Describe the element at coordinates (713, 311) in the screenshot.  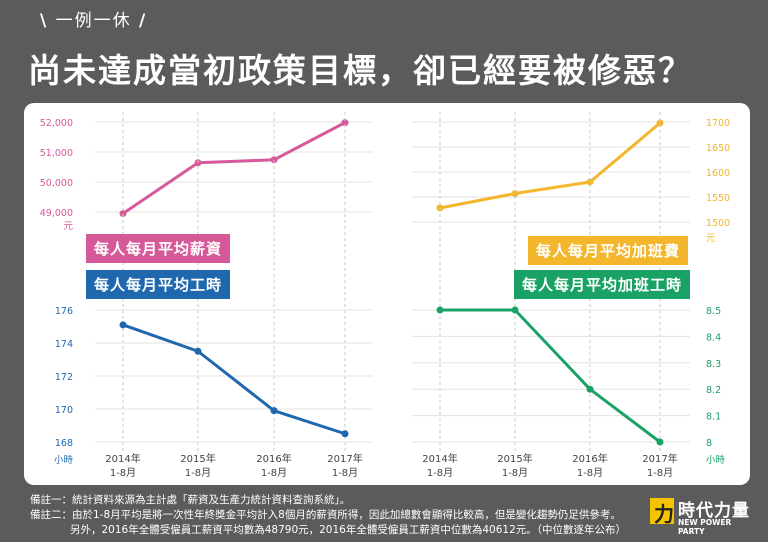
I see `y-tick-label: 8.5` at that location.